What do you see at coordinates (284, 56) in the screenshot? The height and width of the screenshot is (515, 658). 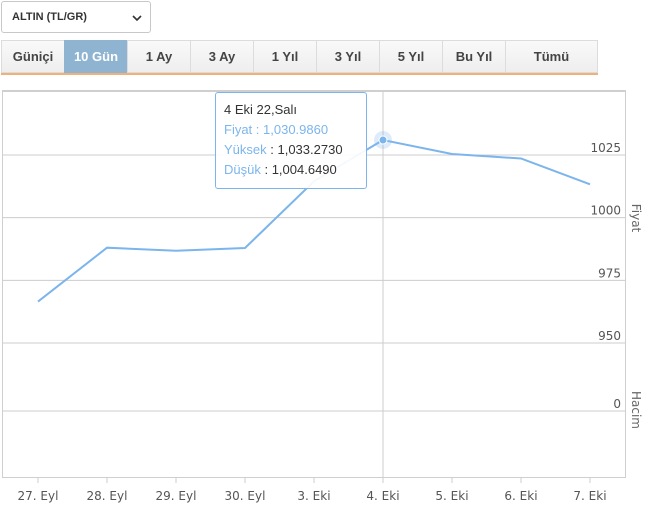 I see `tab-1-yil: 1 Yıl` at bounding box center [284, 56].